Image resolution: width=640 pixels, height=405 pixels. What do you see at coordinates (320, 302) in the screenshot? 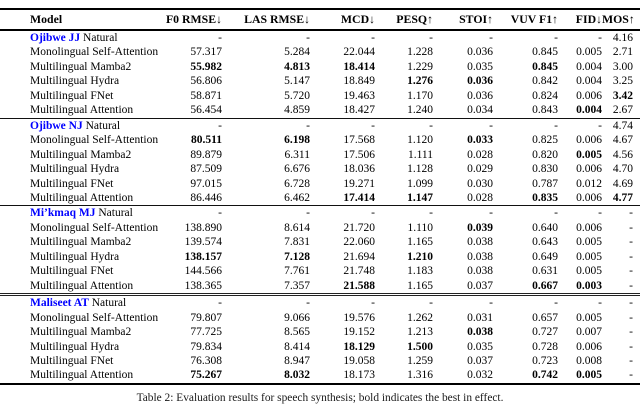
I see `section-header-row: Maliseet AT Natural - - - - - - - -` at bounding box center [320, 302].